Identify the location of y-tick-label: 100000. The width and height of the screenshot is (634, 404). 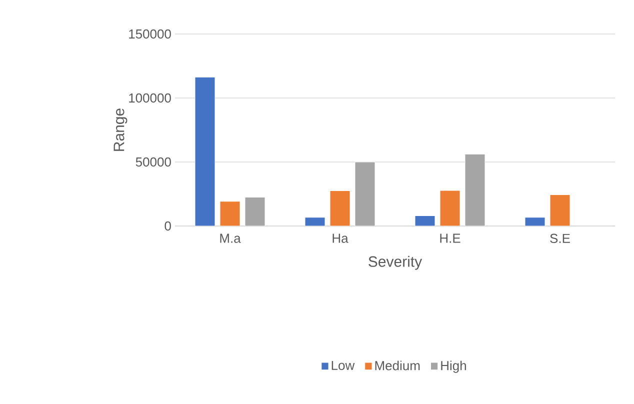
(150, 98).